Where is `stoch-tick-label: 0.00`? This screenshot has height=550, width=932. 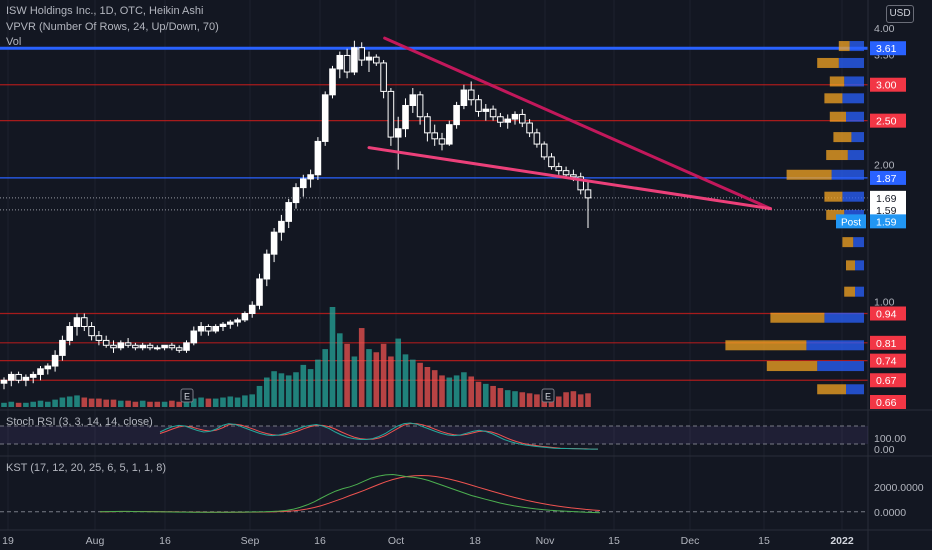
stoch-tick-label: 0.00 is located at coordinates (884, 450).